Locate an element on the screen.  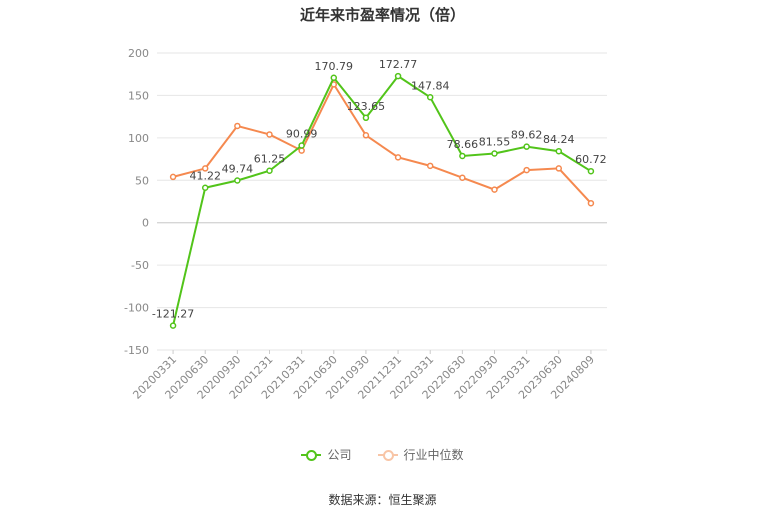
legend-item-industry-median: 行业中位数 is located at coordinates (420, 454).